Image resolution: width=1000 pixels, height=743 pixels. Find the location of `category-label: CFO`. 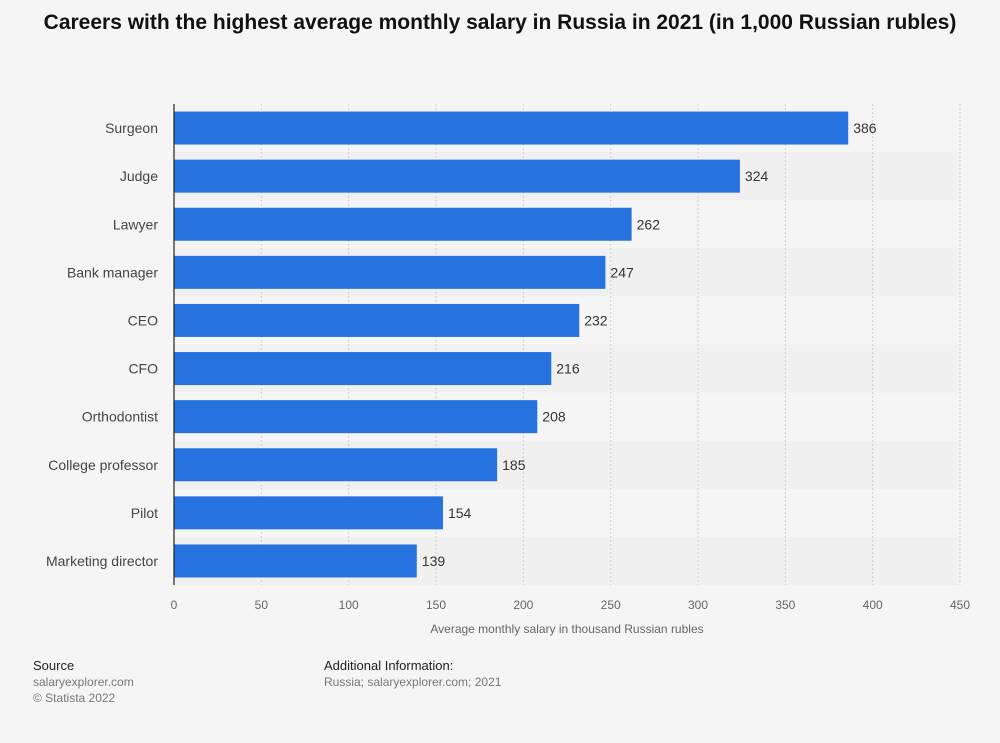

category-label: CFO is located at coordinates (143, 369).